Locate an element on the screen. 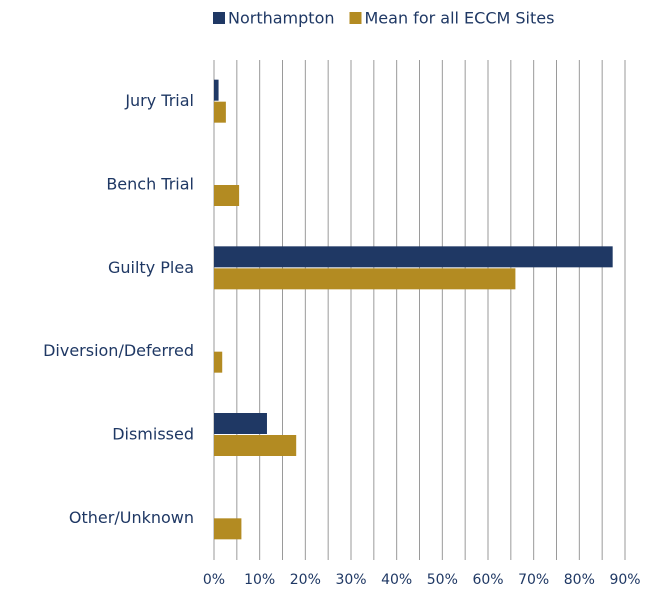  x-tick-label: 80% is located at coordinates (579, 580).